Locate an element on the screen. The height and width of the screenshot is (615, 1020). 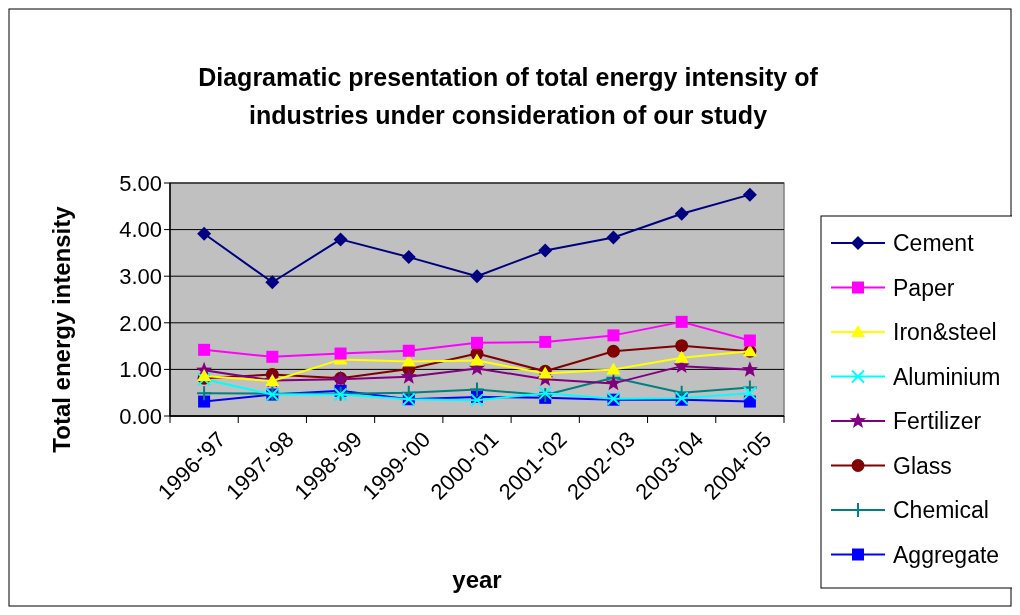
legend-label: Aggregate is located at coordinates (946, 554).